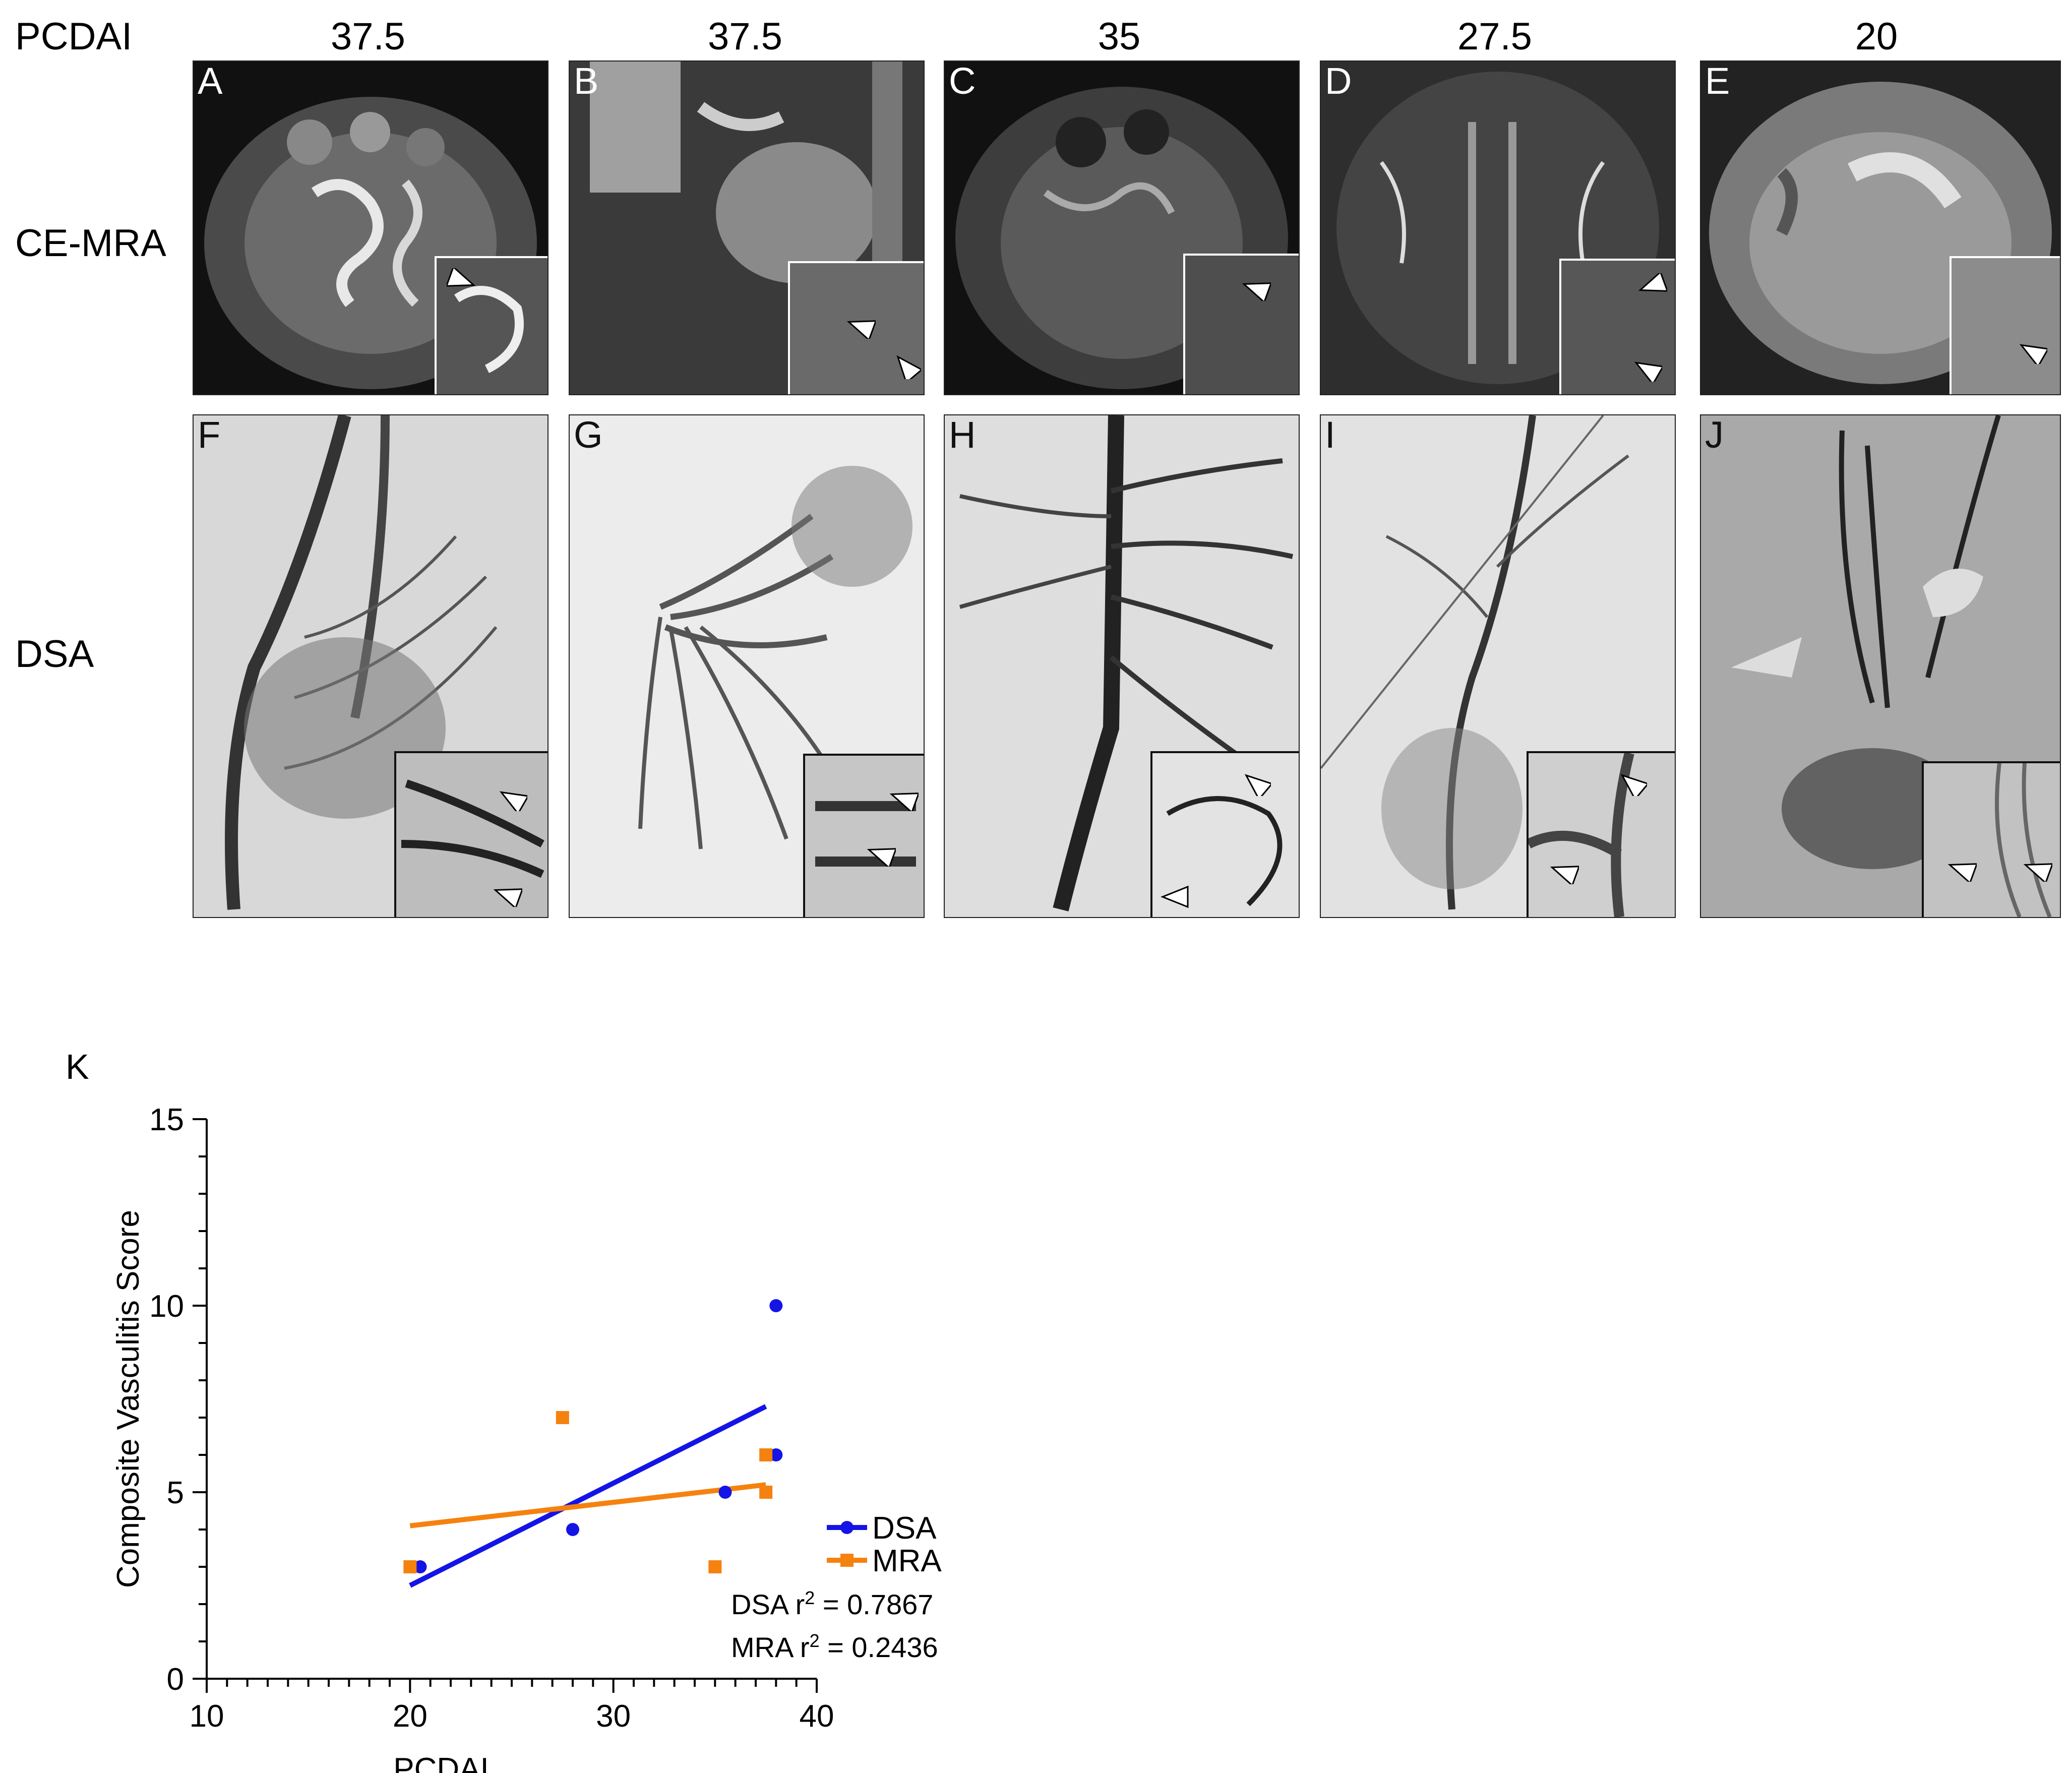 Image resolution: width=2072 pixels, height=1773 pixels. What do you see at coordinates (907, 1561) in the screenshot?
I see `legend-label: MRA` at bounding box center [907, 1561].